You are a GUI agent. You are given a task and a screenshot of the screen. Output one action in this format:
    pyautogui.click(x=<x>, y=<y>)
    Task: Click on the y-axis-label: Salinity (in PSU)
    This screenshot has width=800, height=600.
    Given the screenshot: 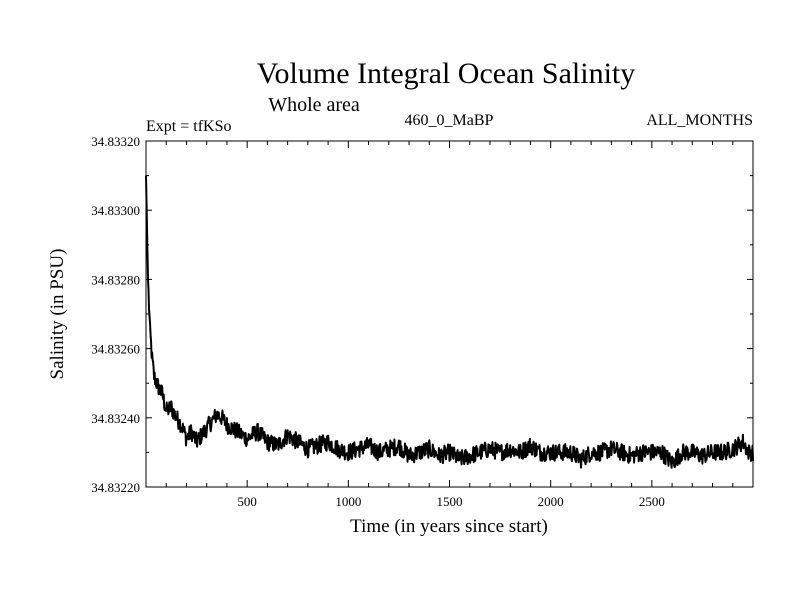 What is the action you would take?
    pyautogui.click(x=57, y=314)
    